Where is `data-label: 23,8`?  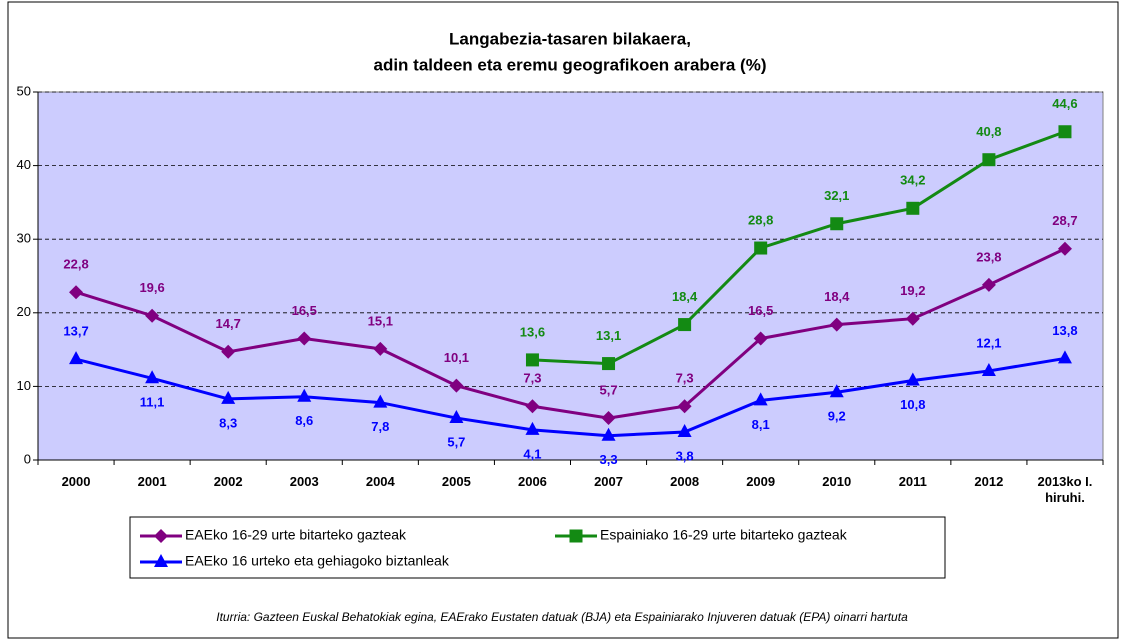 data-label: 23,8 is located at coordinates (988, 256).